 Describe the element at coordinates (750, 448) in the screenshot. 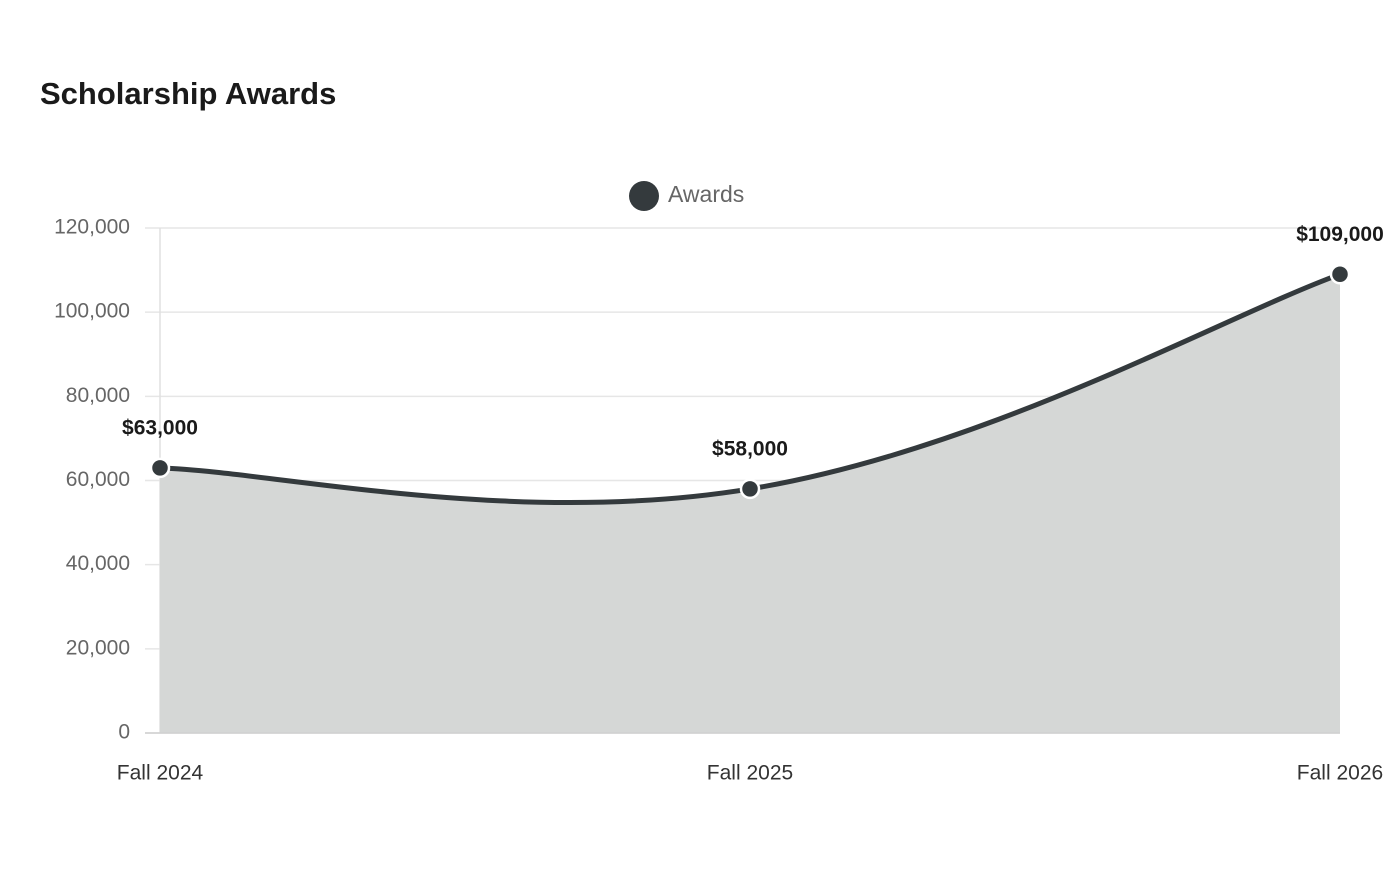

I see `value-label: $58,000` at that location.